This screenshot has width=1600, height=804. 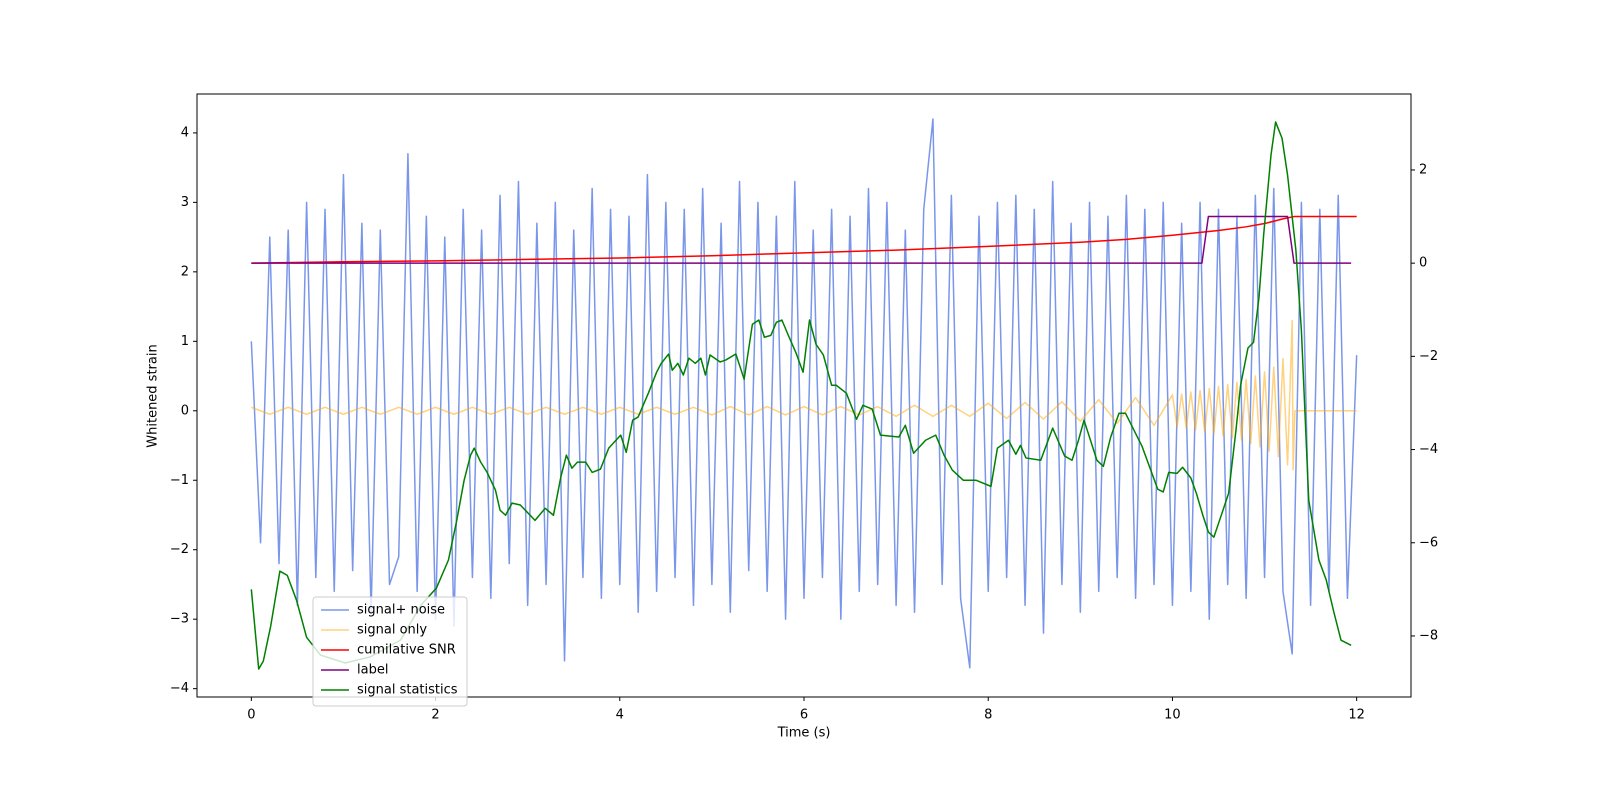 What do you see at coordinates (1423, 263) in the screenshot?
I see `y2-tick-label: 0` at bounding box center [1423, 263].